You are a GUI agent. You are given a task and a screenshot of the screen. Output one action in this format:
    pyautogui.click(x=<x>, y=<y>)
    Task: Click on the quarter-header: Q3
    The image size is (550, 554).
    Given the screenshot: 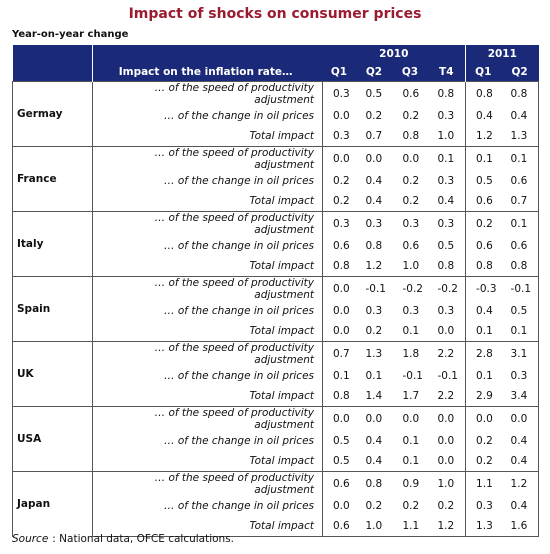 What is the action you would take?
    pyautogui.click(x=410, y=72)
    